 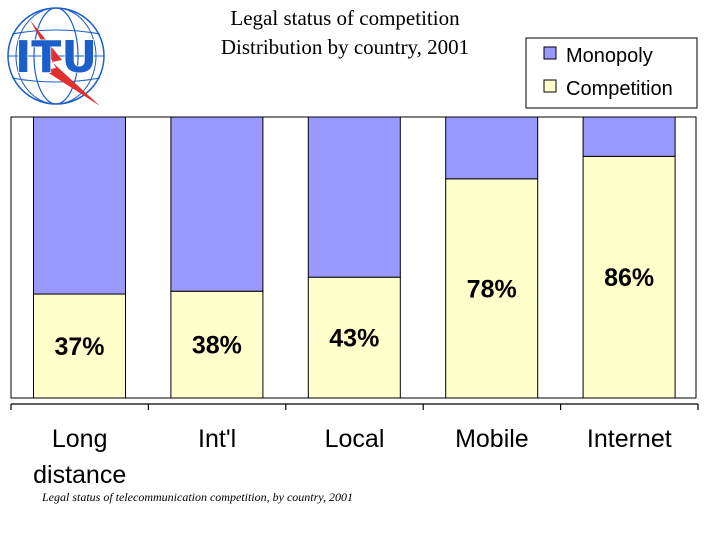 I want to click on data-label: 37%, so click(x=79, y=347).